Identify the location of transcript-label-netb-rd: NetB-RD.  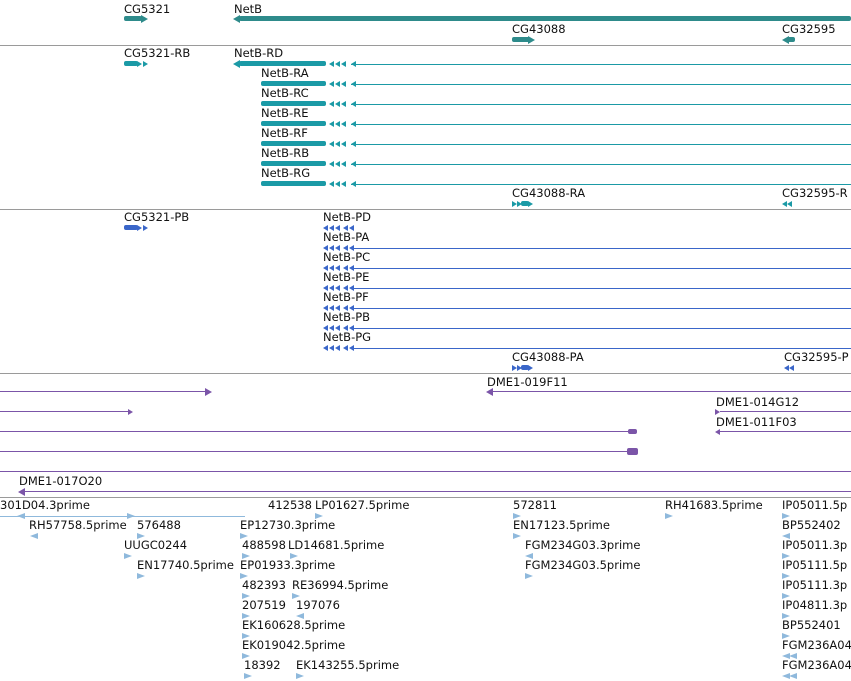
(259, 53).